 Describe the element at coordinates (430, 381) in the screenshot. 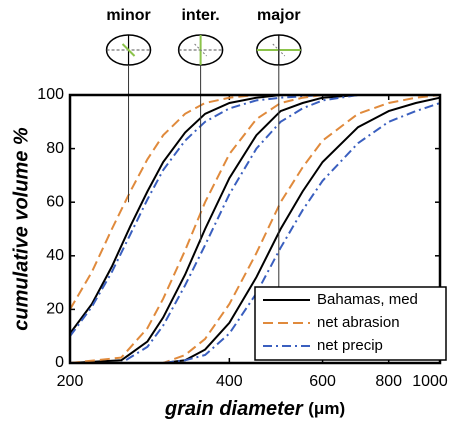

I see `x-tick-label: 1000` at that location.